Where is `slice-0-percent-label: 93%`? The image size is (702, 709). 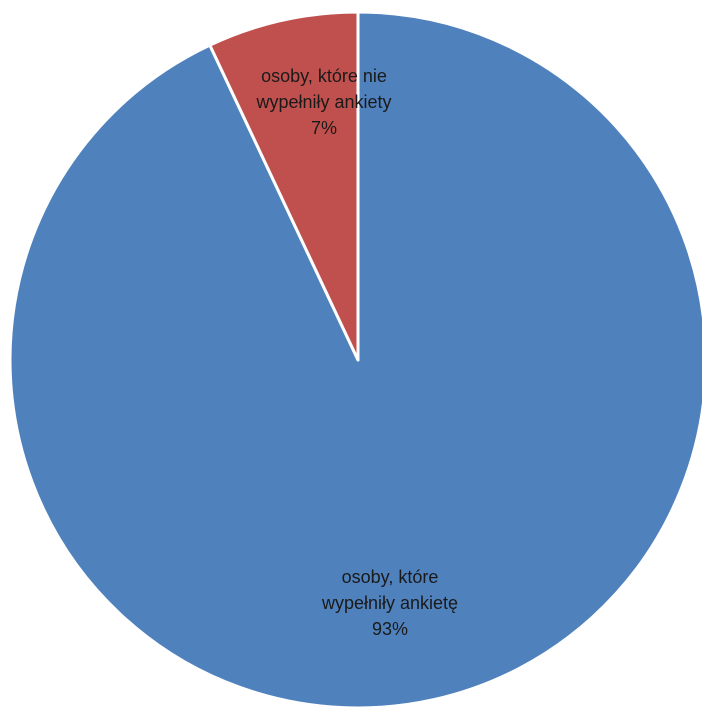 slice-0-percent-label: 93% is located at coordinates (390, 629).